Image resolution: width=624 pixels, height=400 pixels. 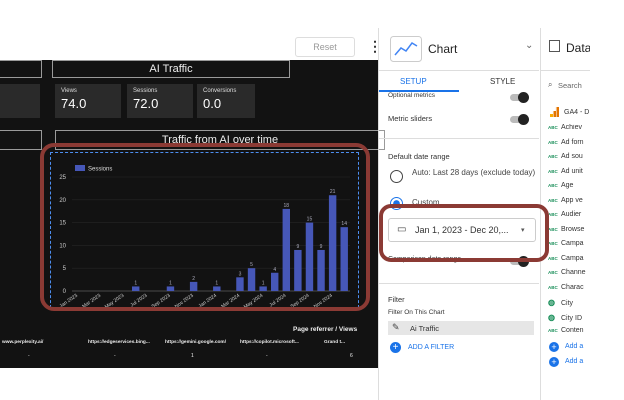 I want to click on section-label: Filter On This Chart, so click(x=416, y=312).